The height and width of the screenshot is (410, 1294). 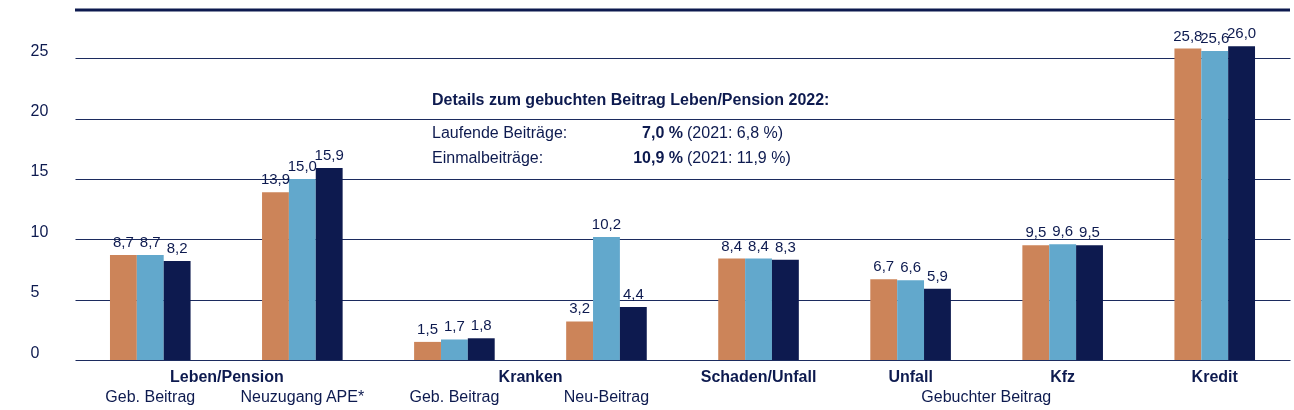 I want to click on y-tick-label: 25, so click(x=39, y=50).